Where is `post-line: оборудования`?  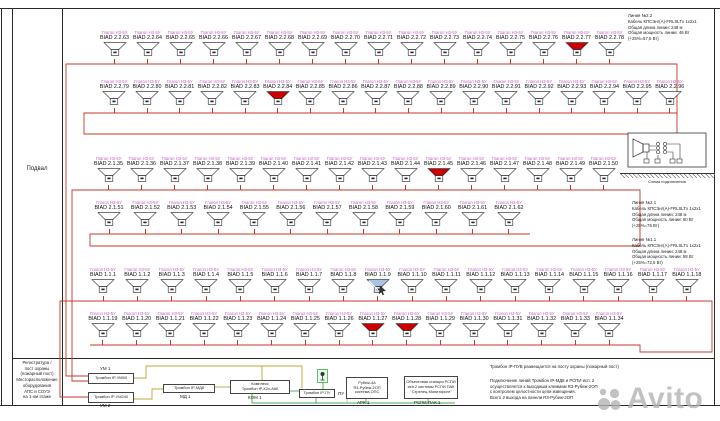 post-line: оборудования is located at coordinates (37, 385).